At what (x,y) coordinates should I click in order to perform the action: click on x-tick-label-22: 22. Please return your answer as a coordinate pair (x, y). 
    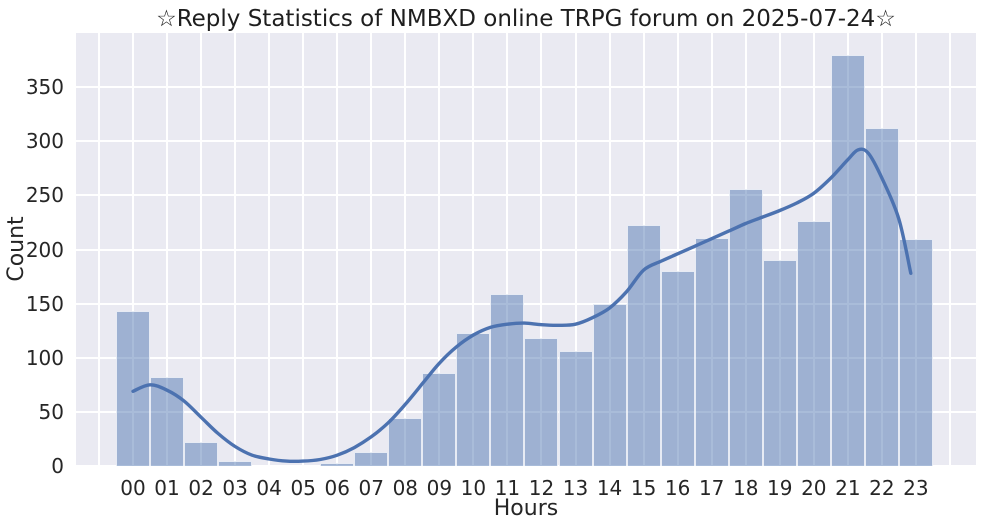
    Looking at the image, I should click on (882, 488).